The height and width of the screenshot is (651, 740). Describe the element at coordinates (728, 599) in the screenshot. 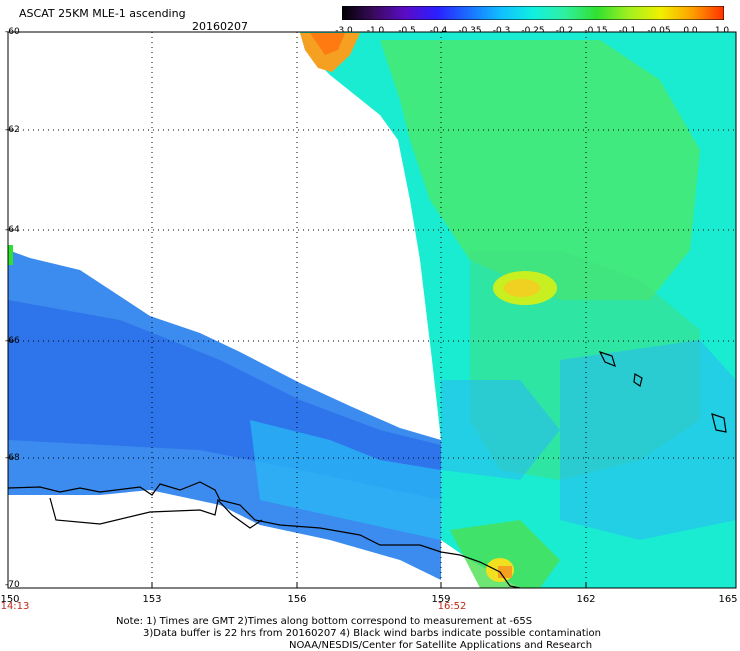

I see `lon-label: 165` at that location.